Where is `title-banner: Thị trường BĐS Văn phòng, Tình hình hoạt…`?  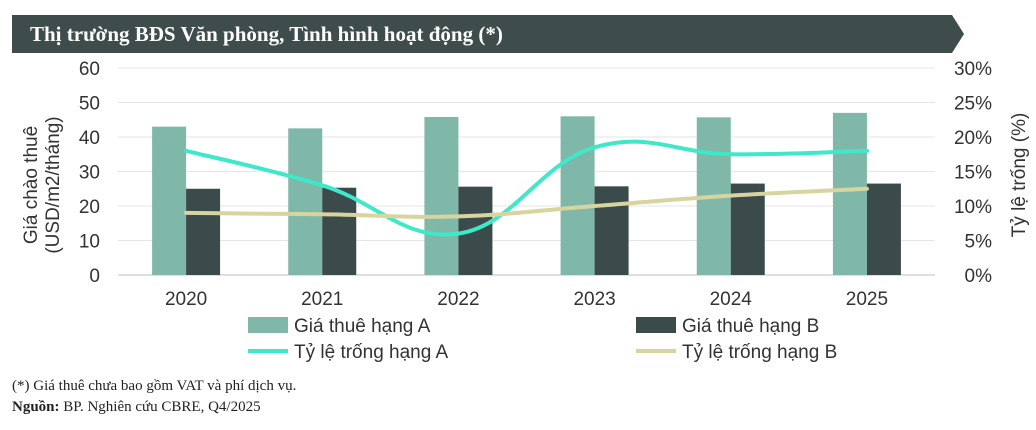
title-banner: Thị trường BĐS Văn phòng, Tình hình hoạt… is located at coordinates (488, 34).